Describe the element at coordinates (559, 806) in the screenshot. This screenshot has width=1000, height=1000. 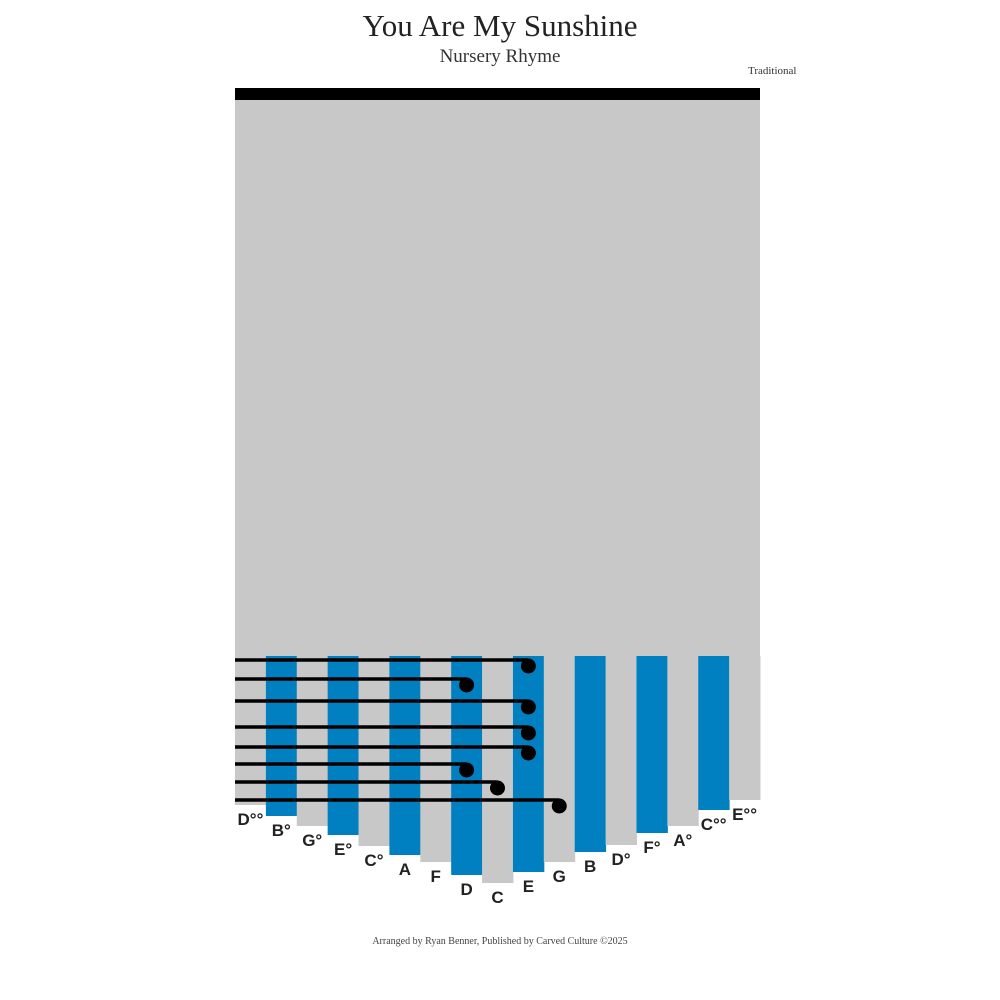
I see `note-G` at that location.